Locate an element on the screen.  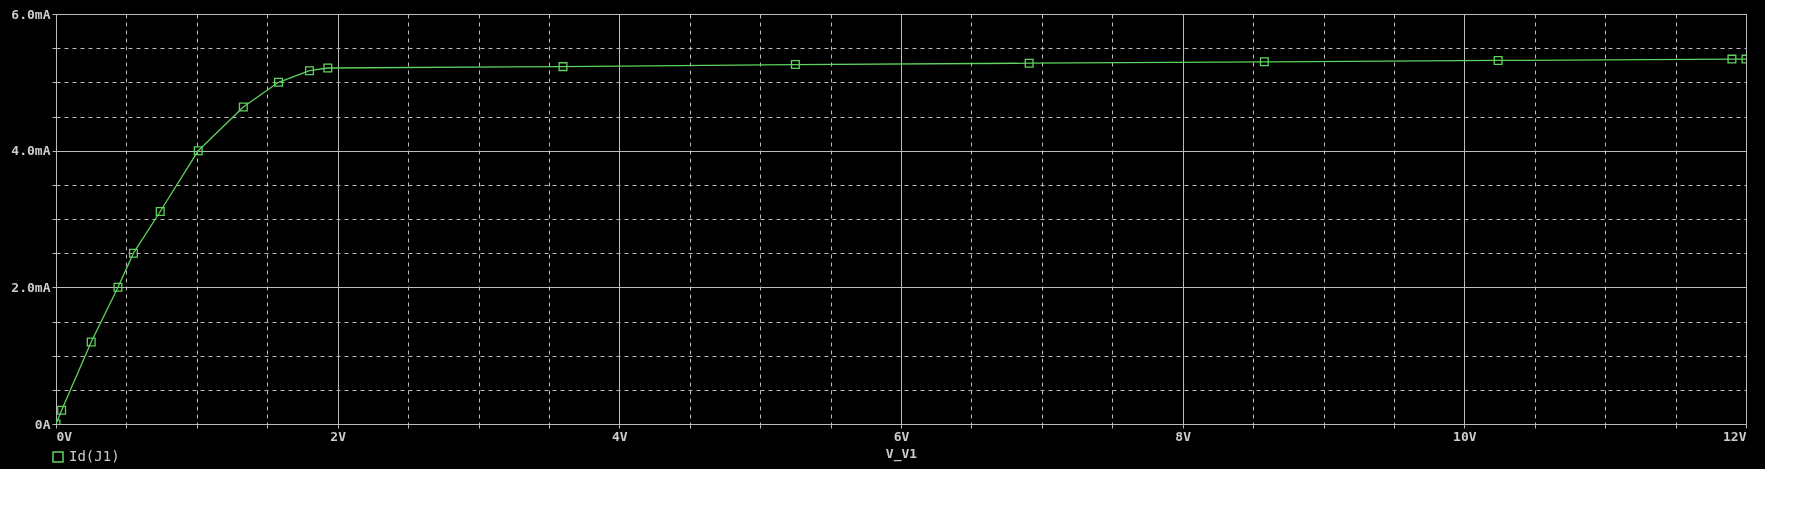
x-tick-label: 10V is located at coordinates (1465, 436).